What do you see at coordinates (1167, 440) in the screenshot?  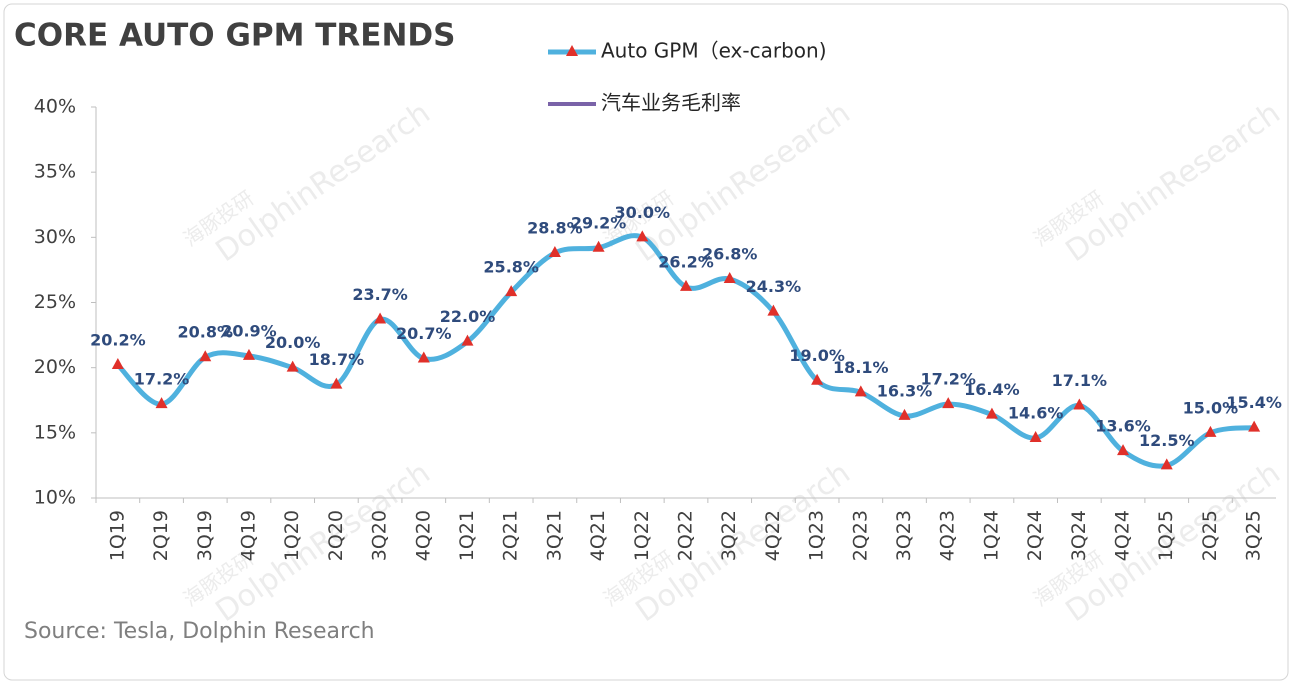 I see `data-label: 12.5%` at bounding box center [1167, 440].